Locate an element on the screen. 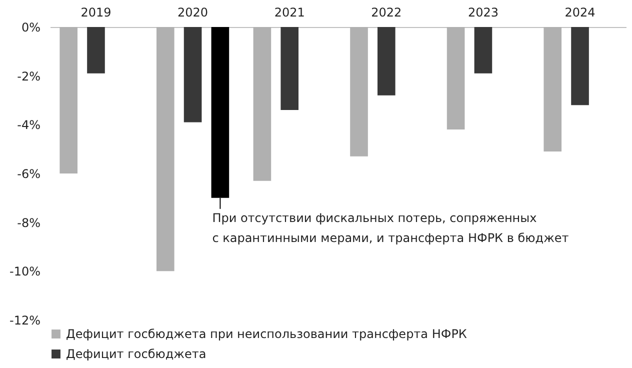 The width and height of the screenshot is (632, 368). y-tick-label: -4% is located at coordinates (28, 125).